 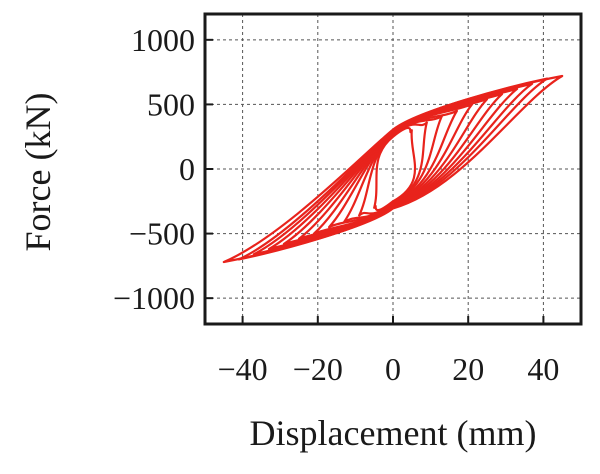 I want to click on x-tick-label: −40, so click(x=243, y=369).